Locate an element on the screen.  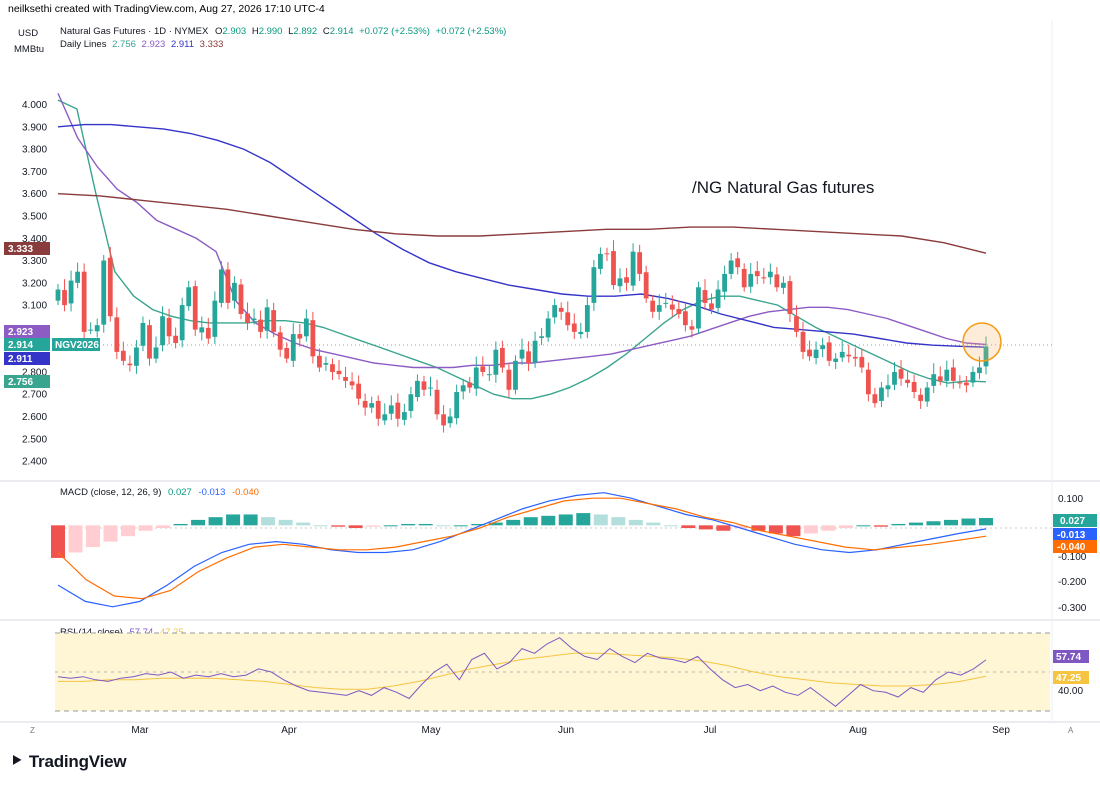
highlight-circle is located at coordinates (982, 342).